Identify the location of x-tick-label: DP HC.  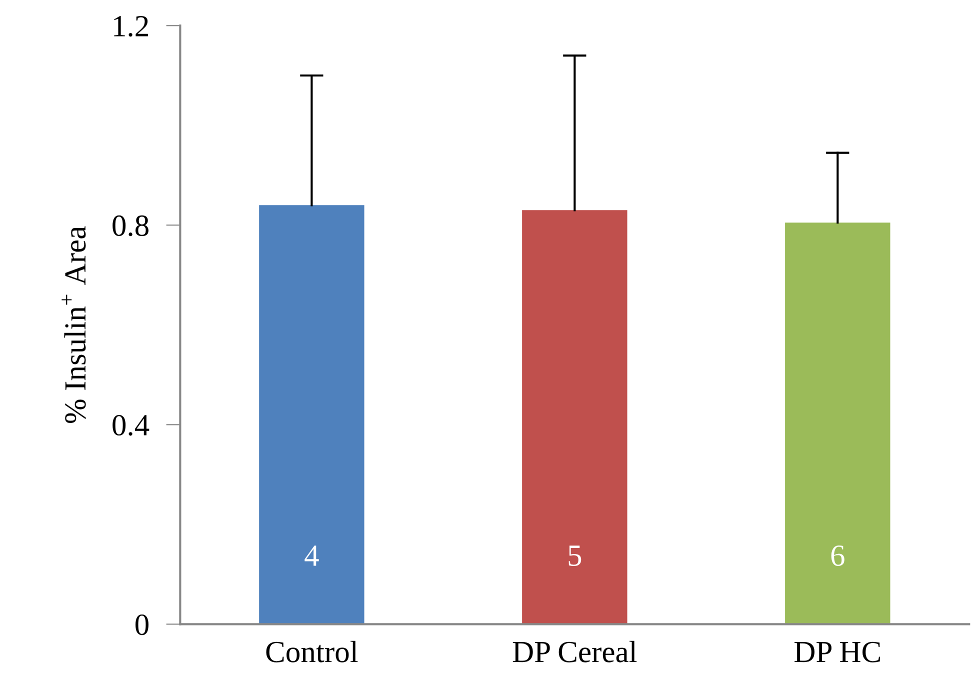
(837, 652).